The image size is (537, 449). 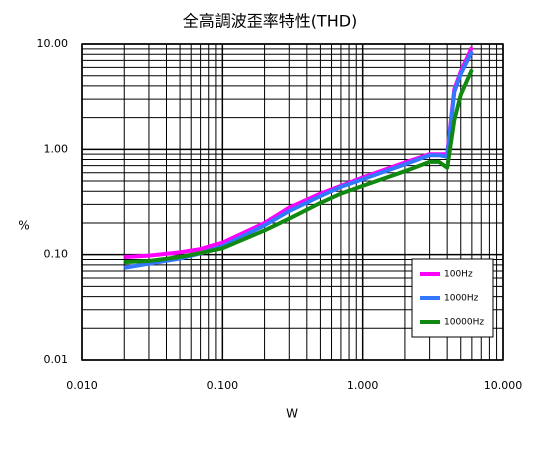 I want to click on legend-label: 1000Hz, so click(x=461, y=299).